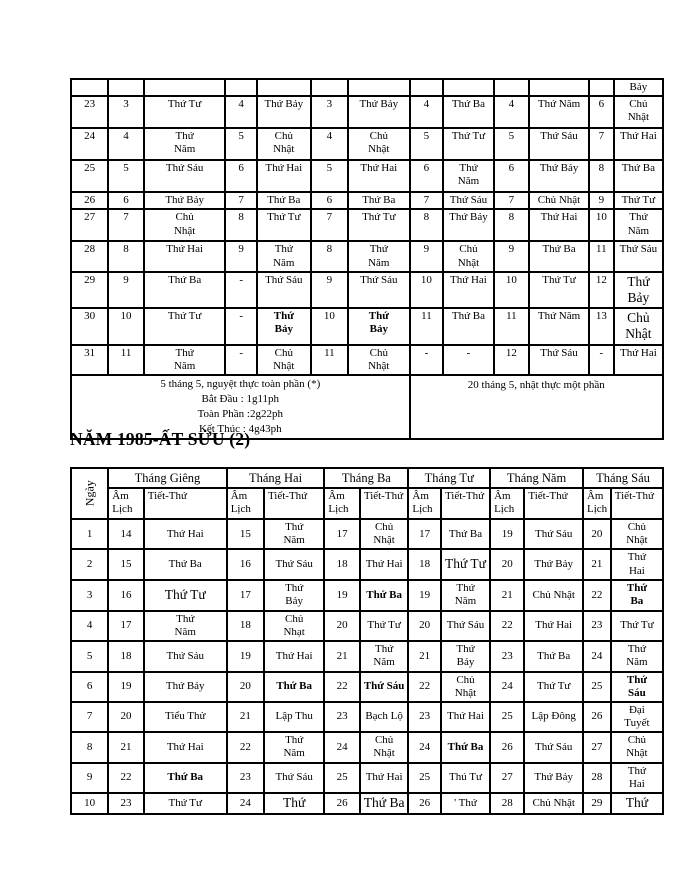 The height and width of the screenshot is (891, 689). What do you see at coordinates (601, 256) in the screenshot?
I see `lunar-day-cell: 11` at bounding box center [601, 256].